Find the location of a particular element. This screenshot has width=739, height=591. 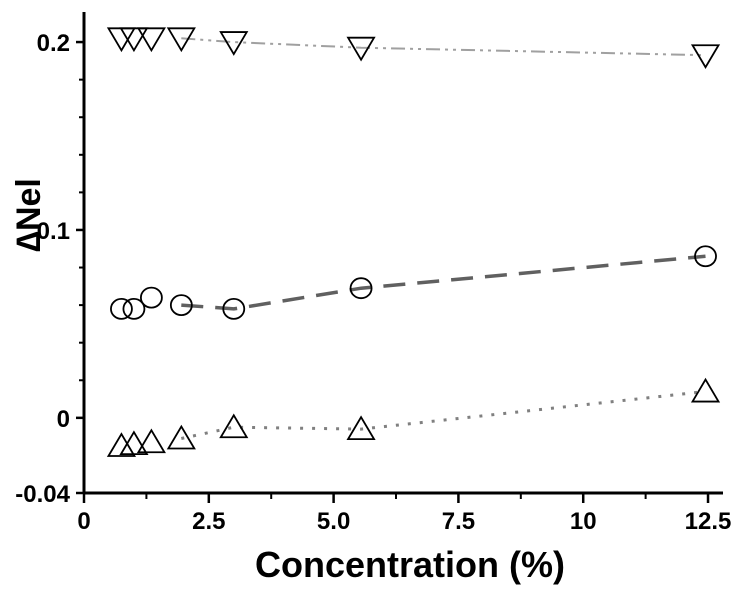

y-tick-label: -0.04 is located at coordinates (42, 494).